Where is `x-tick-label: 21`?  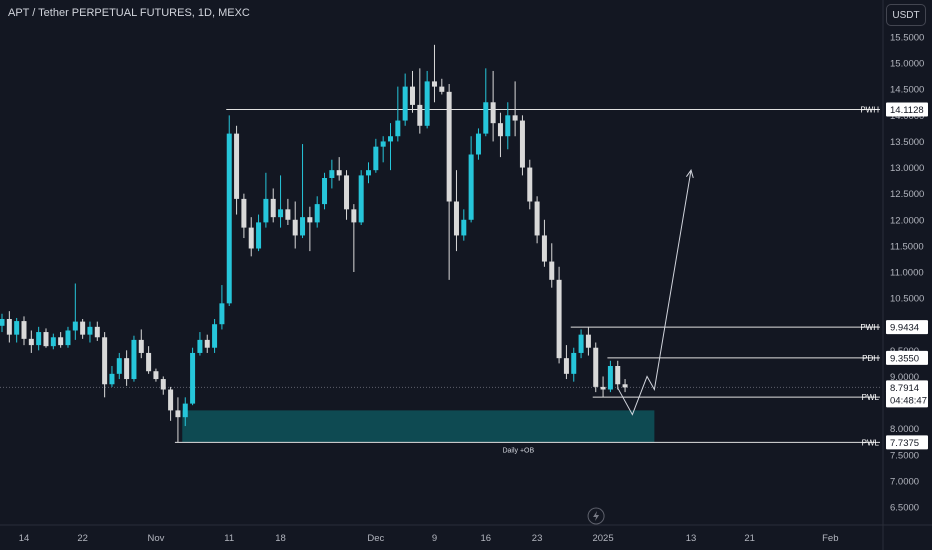 x-tick-label: 21 is located at coordinates (749, 538).